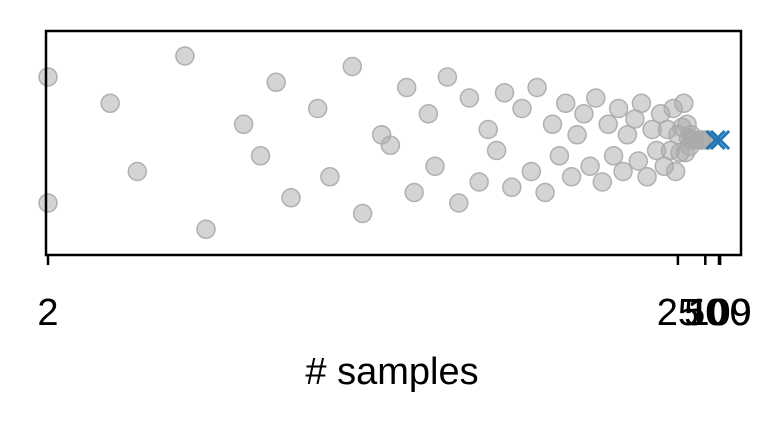 Image resolution: width=772 pixels, height=425 pixels. I want to click on x-tick-label: 2, so click(47, 313).